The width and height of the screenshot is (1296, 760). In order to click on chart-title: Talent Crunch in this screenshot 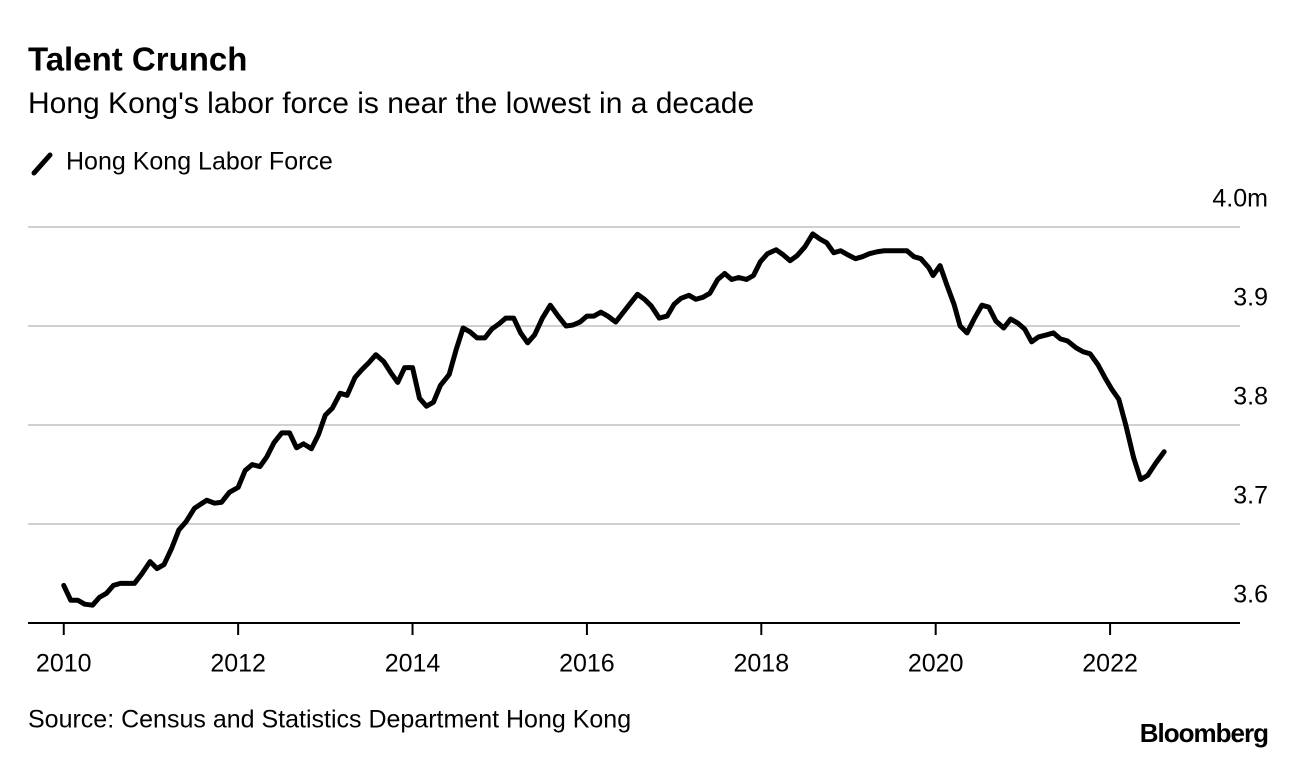, I will do `click(137, 59)`.